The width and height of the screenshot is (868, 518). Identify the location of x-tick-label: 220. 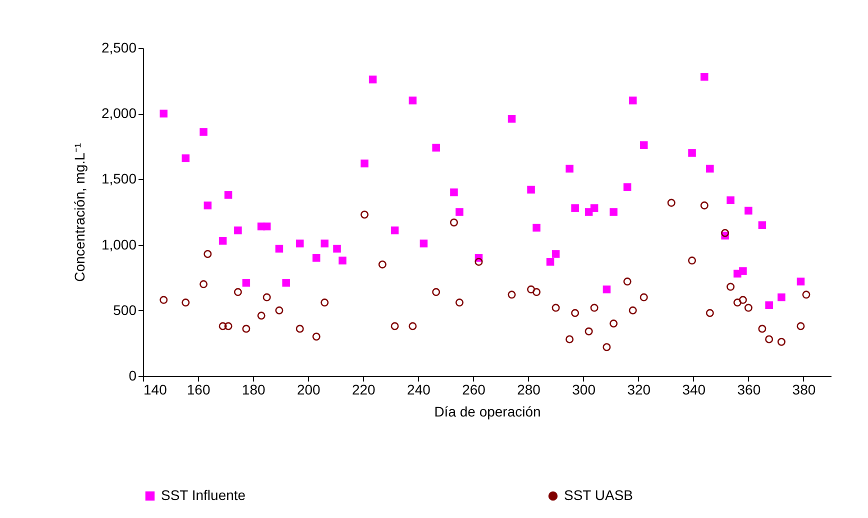
(364, 390).